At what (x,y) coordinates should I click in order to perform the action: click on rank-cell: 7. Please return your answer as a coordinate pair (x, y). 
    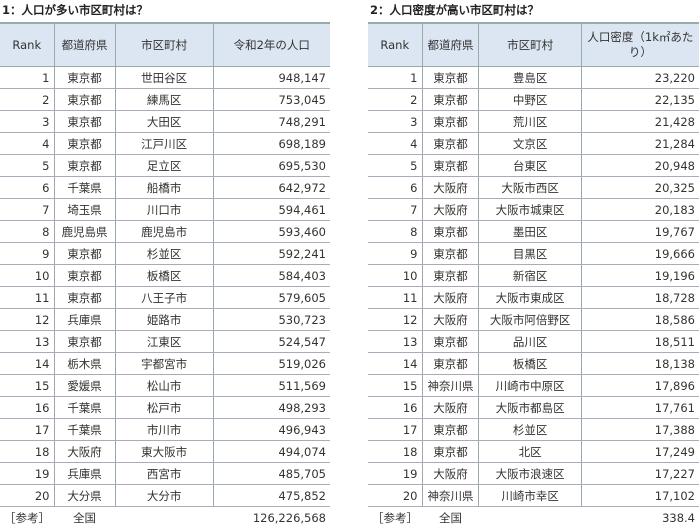
    Looking at the image, I should click on (395, 210).